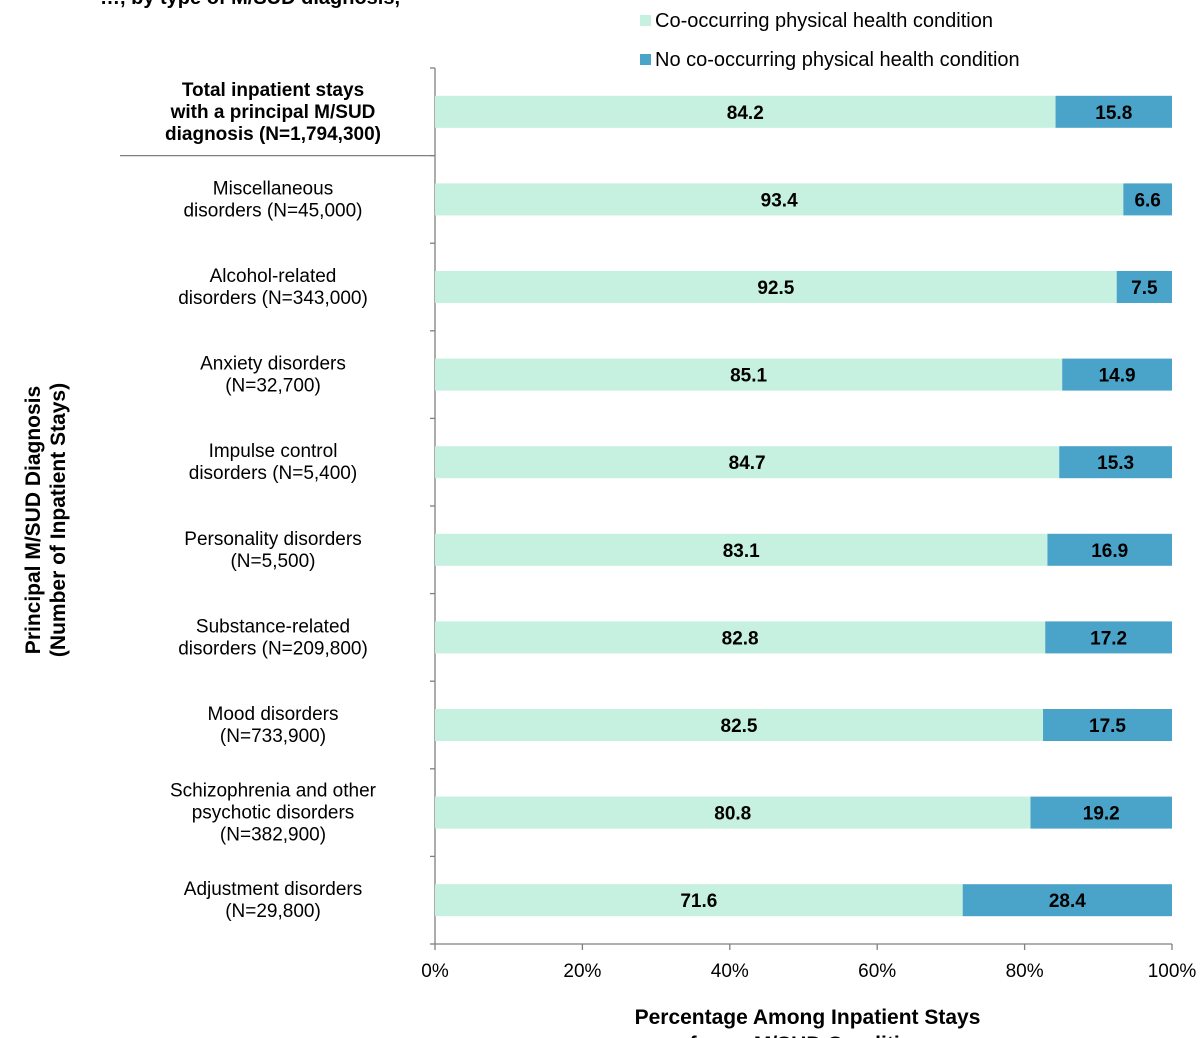 The width and height of the screenshot is (1204, 1038). What do you see at coordinates (273, 736) in the screenshot?
I see `category-label-line: (N=733,900)` at bounding box center [273, 736].